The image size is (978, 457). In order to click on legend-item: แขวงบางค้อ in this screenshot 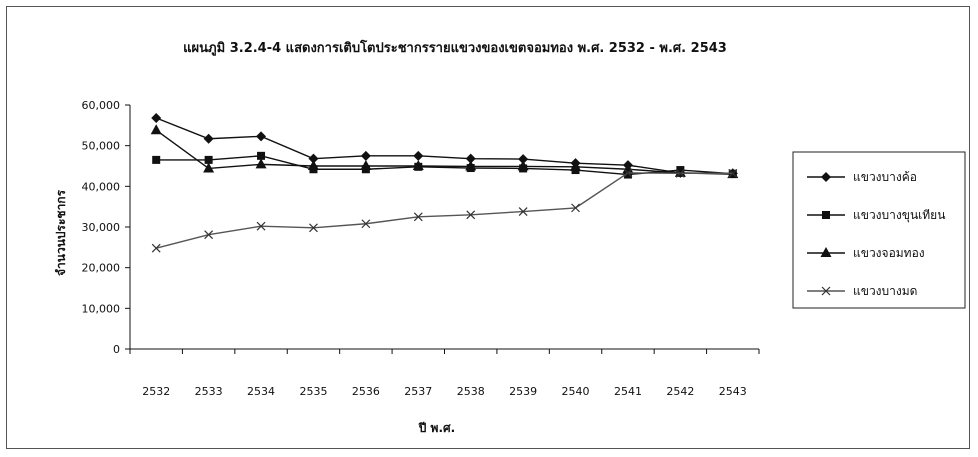, I will do `click(862, 177)`.